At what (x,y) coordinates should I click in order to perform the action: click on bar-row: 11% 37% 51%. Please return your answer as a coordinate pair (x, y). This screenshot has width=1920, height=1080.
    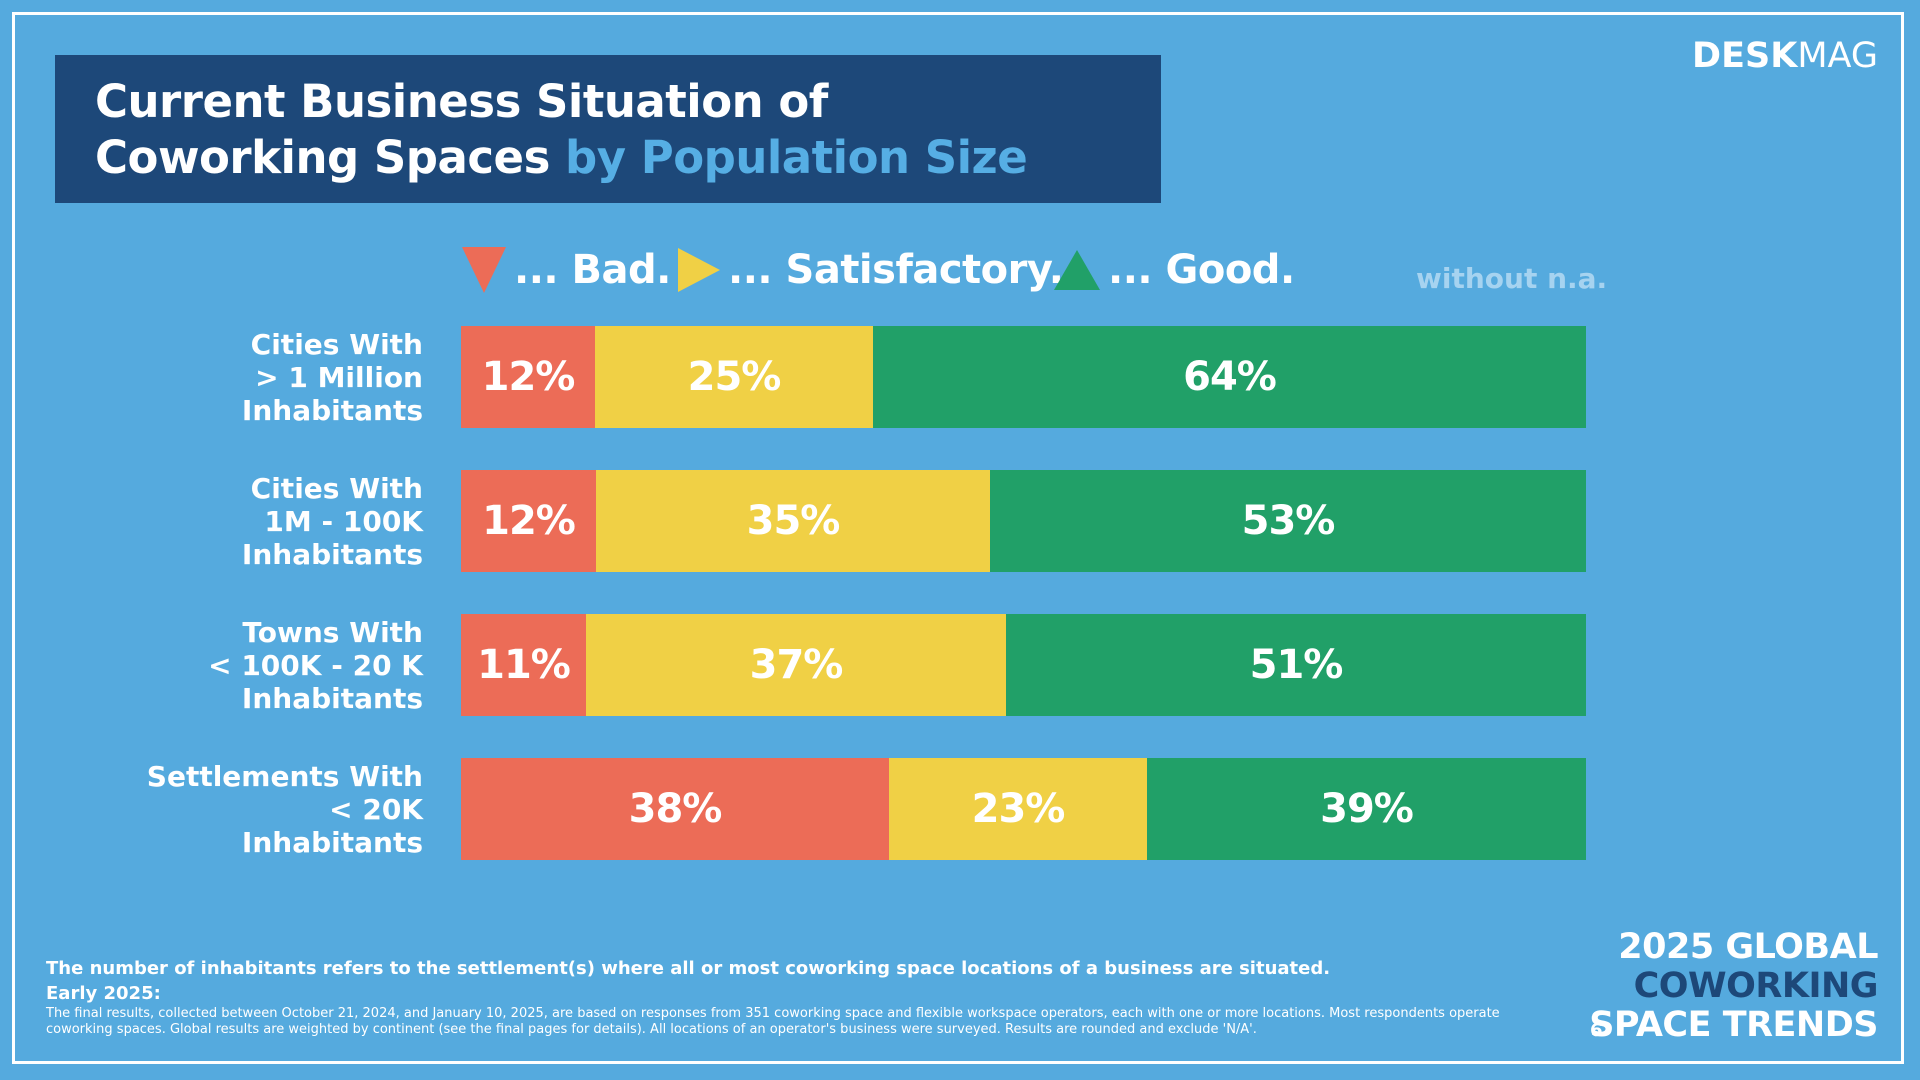
    Looking at the image, I should click on (1023, 665).